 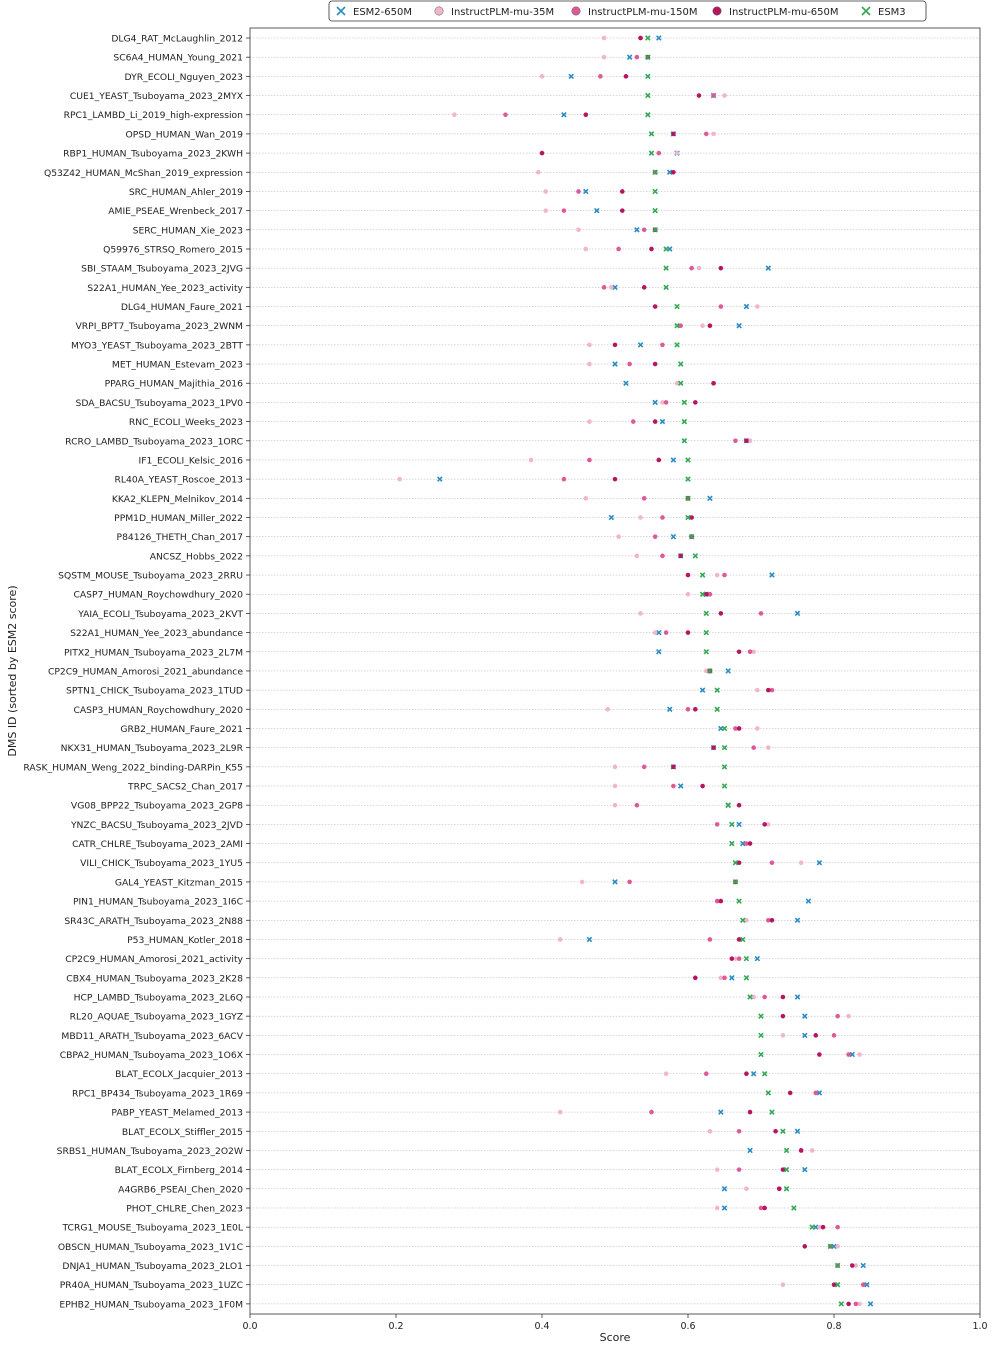 I want to click on y-tick-label: RASK_HUMAN_Weng_2022_binding-DARPin_K55, so click(x=133, y=767).